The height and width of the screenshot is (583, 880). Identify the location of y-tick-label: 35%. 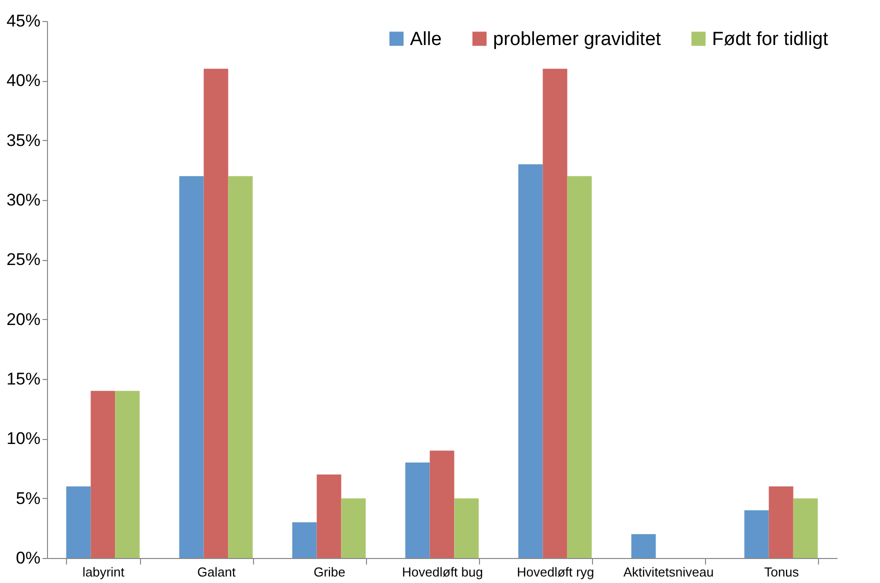
(23, 140).